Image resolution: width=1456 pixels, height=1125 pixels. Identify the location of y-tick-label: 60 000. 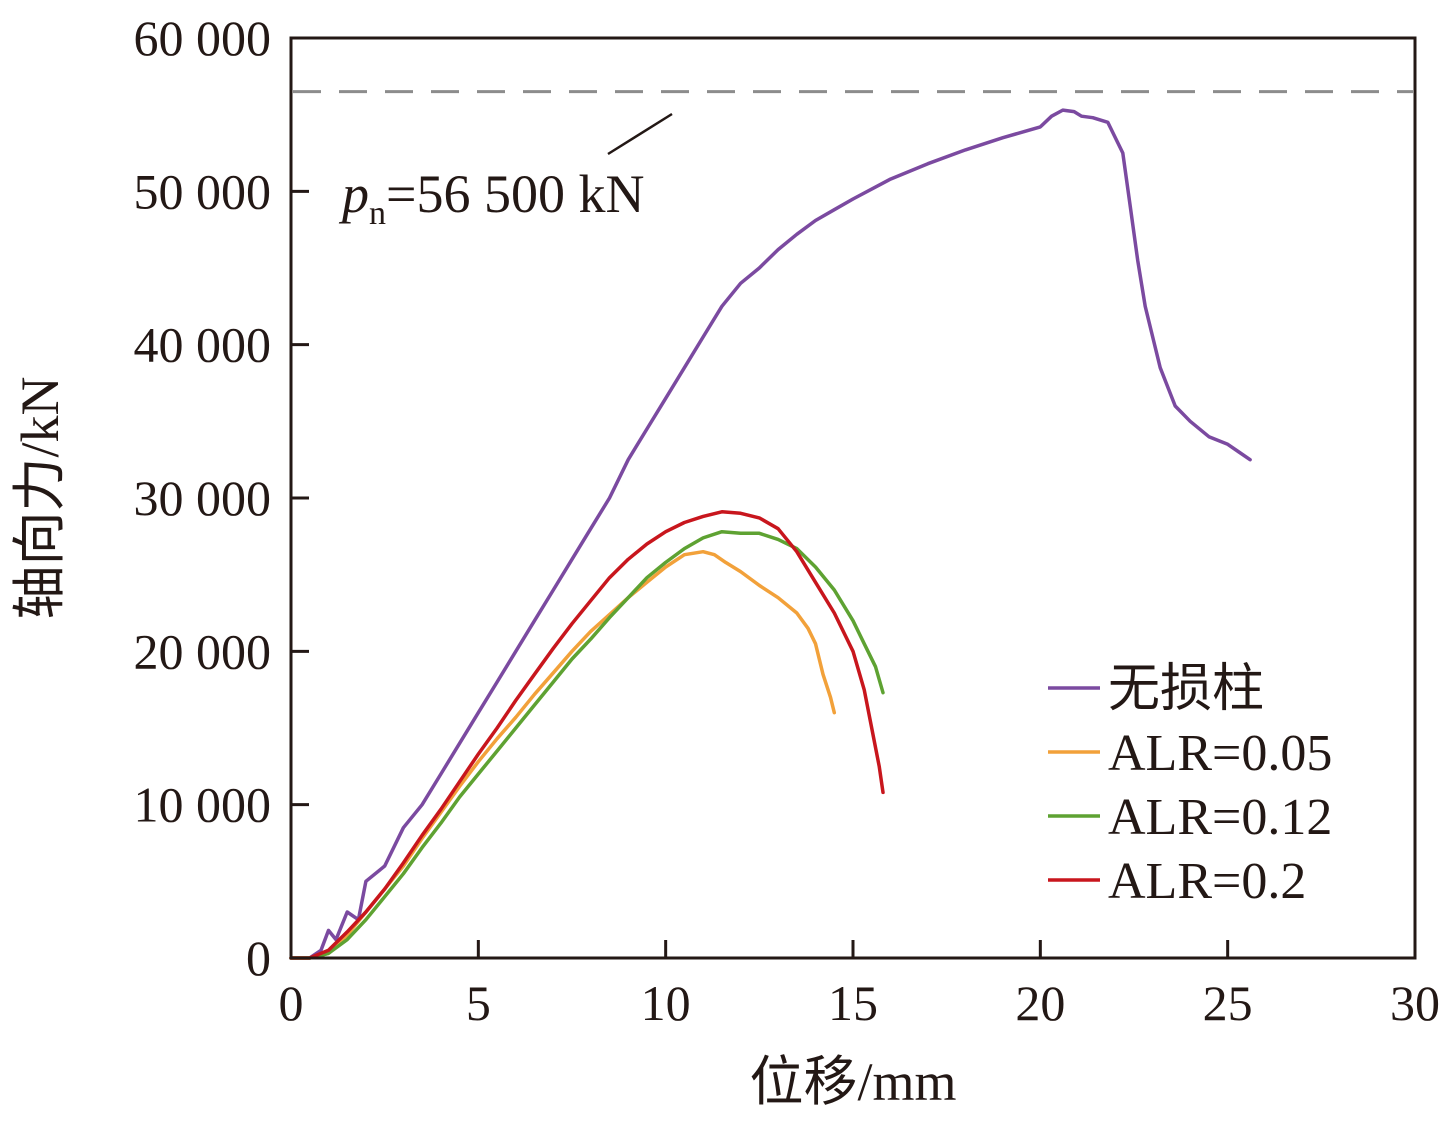
(203, 38).